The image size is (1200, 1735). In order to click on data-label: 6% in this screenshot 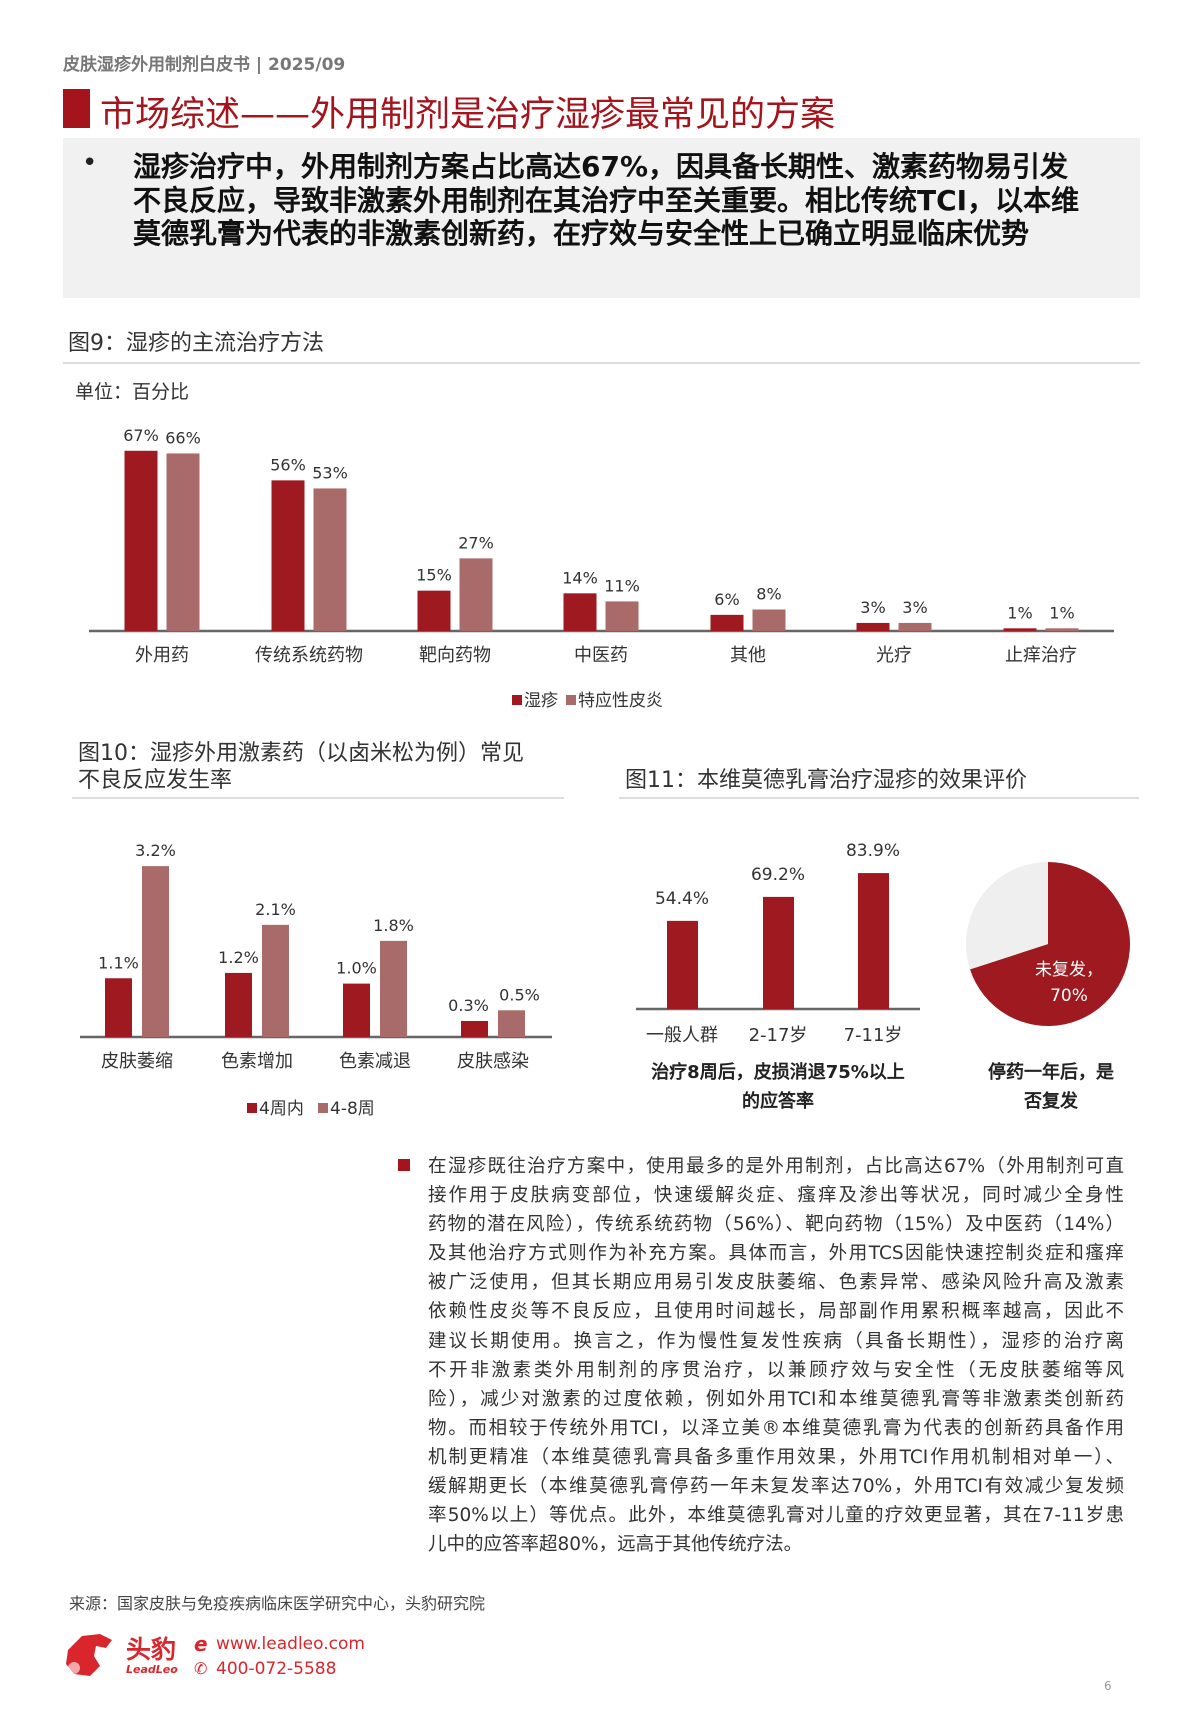, I will do `click(726, 599)`.